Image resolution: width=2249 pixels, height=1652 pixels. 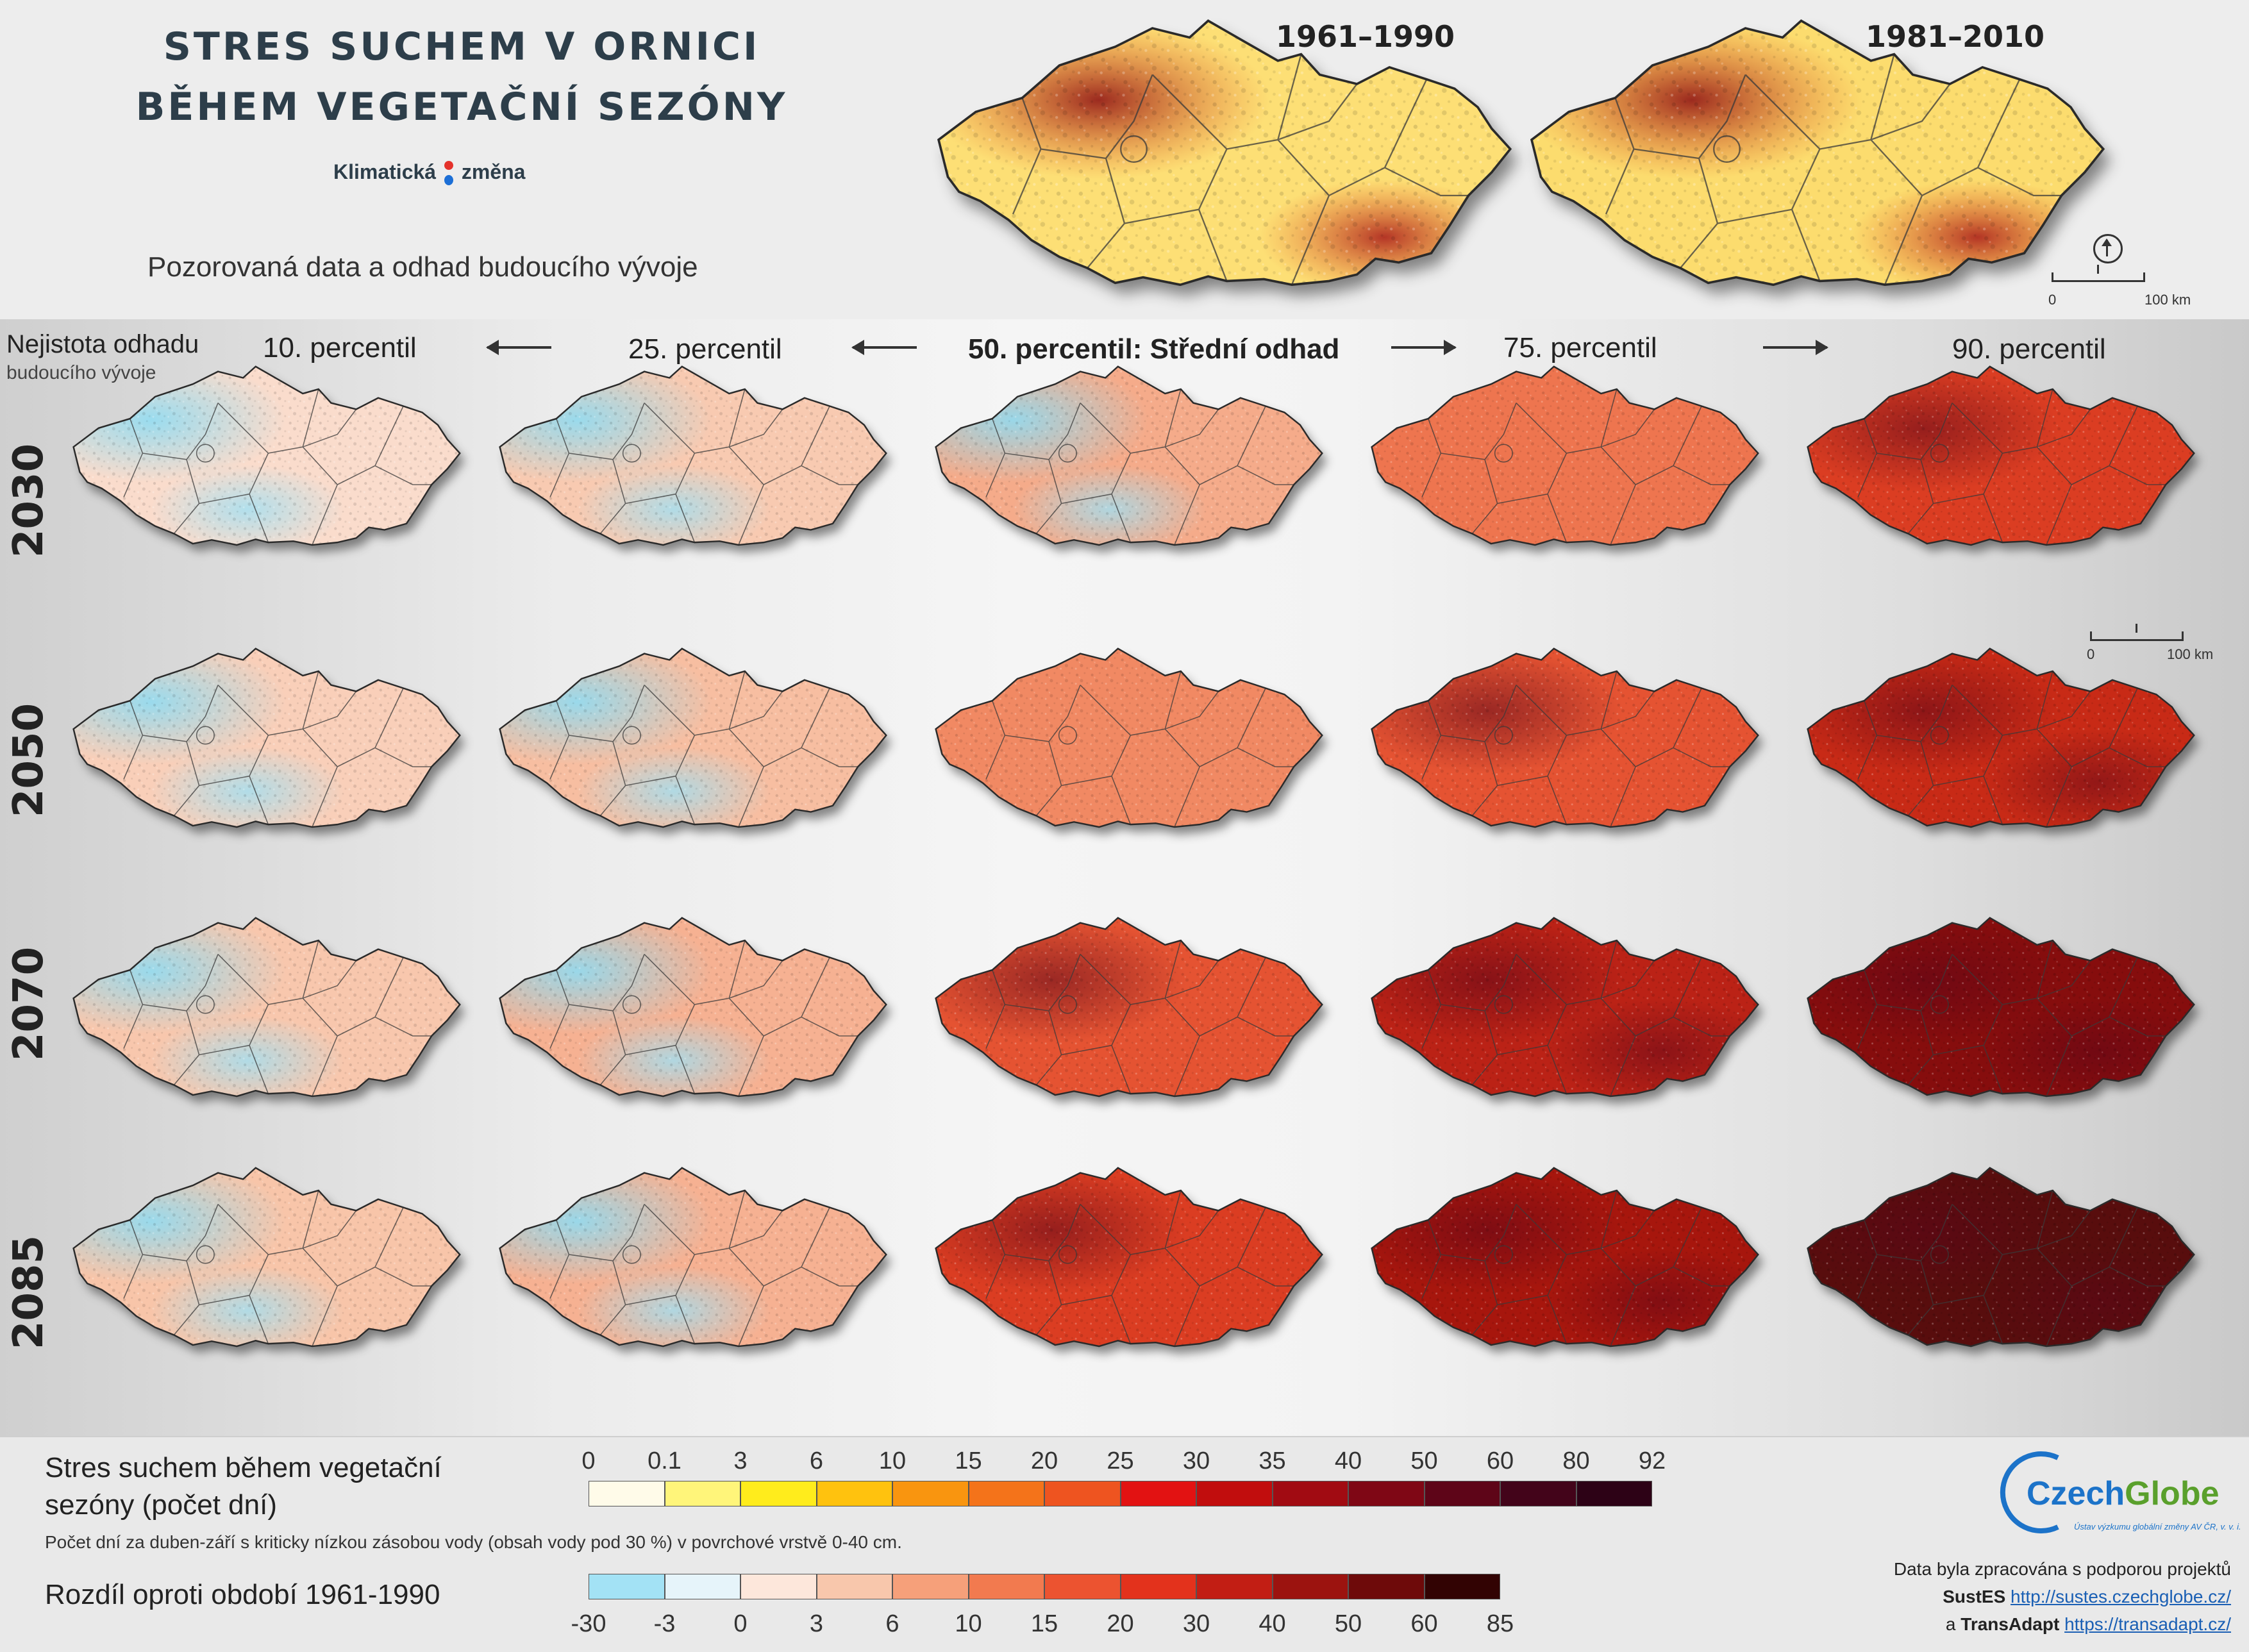 I want to click on legend-panel, so click(x=1124, y=1544).